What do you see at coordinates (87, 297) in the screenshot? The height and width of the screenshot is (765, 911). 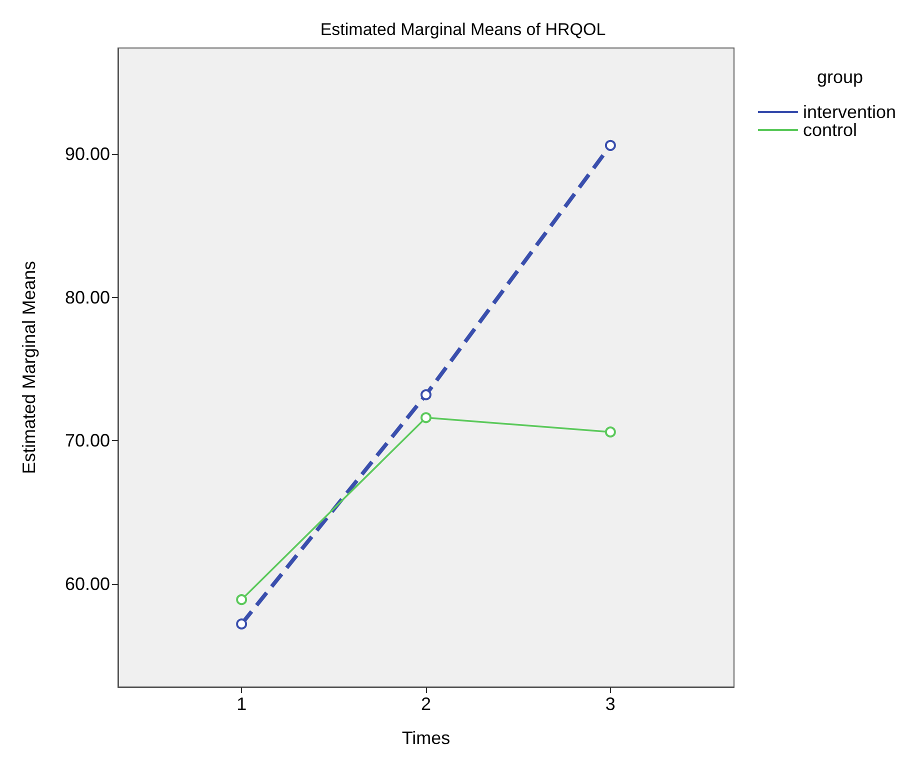 I see `y-tick-label: 80.00` at bounding box center [87, 297].